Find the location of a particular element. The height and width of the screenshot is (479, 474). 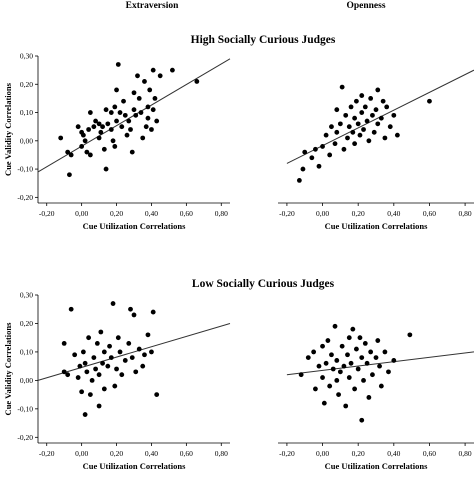

column-title-openness: Openness is located at coordinates (365, 6).